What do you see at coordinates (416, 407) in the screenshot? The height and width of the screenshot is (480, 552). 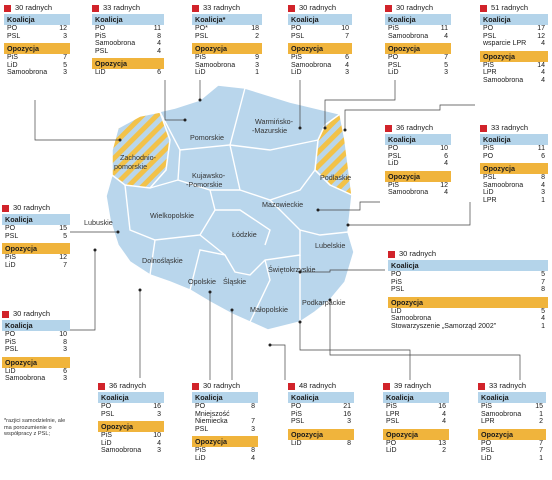 I see `coalition-row: PiS 16` at bounding box center [416, 407].